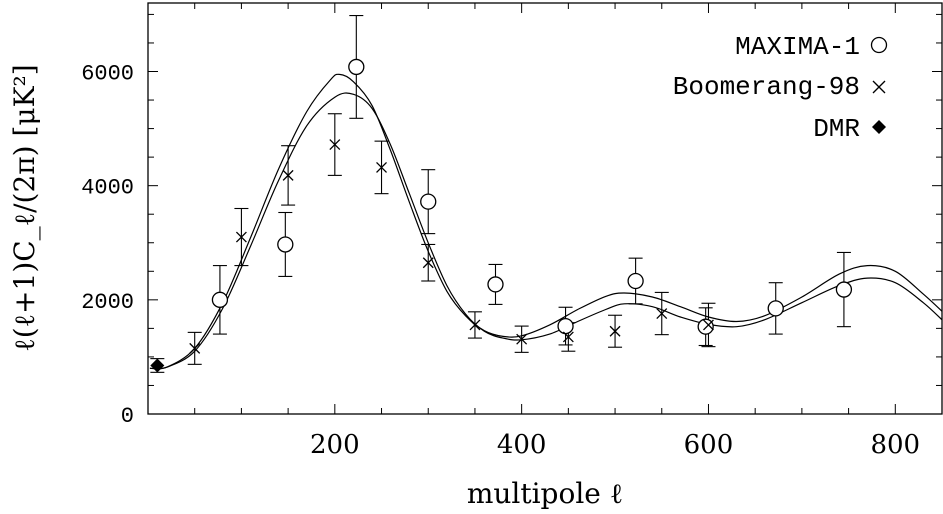  Describe the element at coordinates (879, 127) in the screenshot. I see `legend-marker-dmr-diamond-icon` at that location.